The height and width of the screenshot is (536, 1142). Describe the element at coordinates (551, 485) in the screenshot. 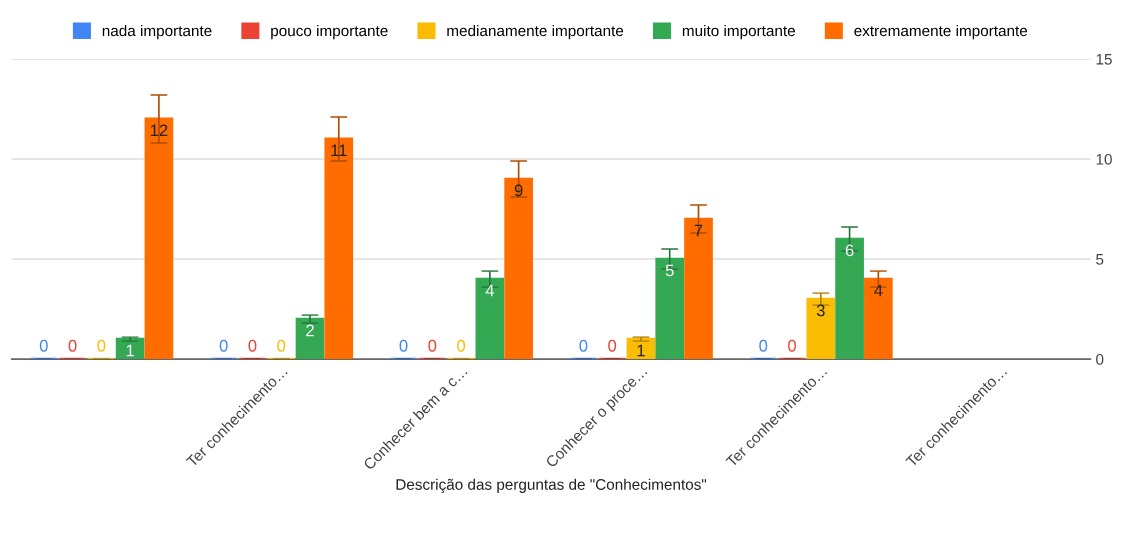

I see `x-axis-title: Descrição das perguntas de "Conhecimentos"` at that location.